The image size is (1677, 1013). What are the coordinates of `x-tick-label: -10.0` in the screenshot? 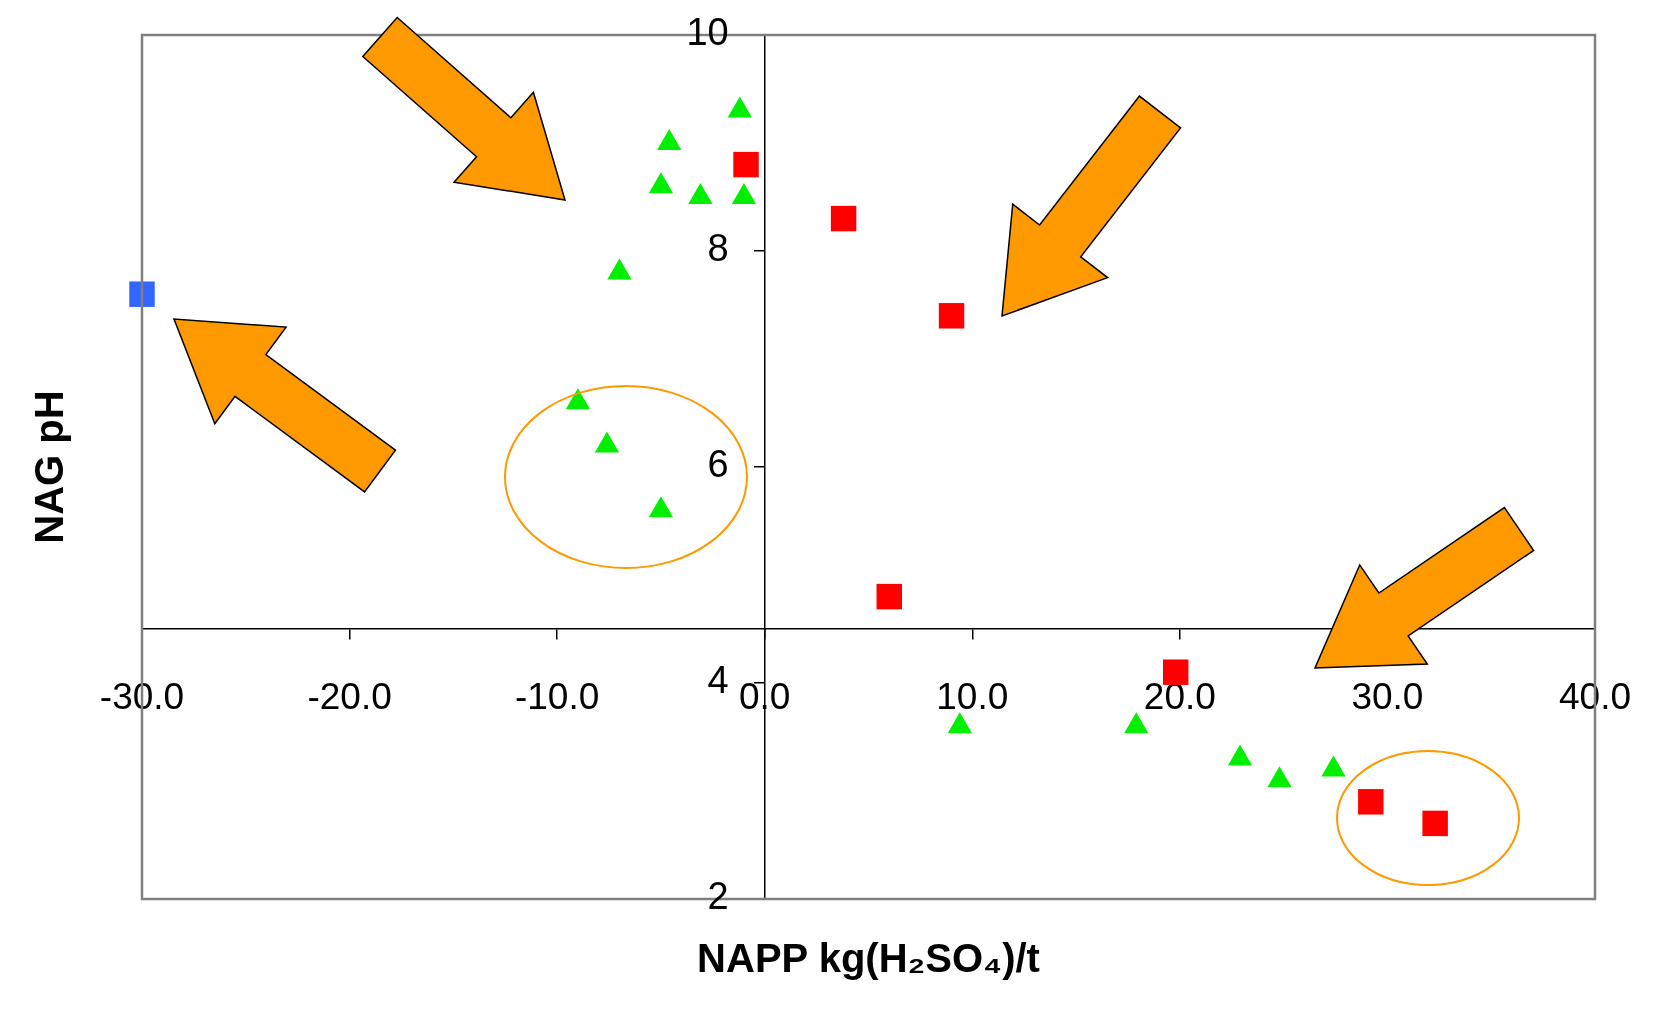 It's located at (557, 697).